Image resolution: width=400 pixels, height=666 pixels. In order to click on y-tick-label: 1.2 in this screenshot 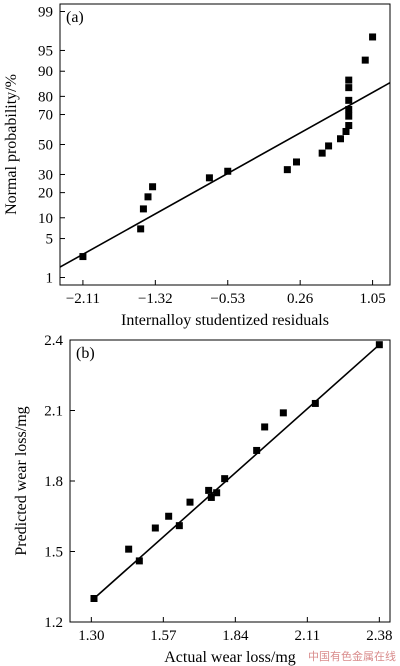, I will do `click(53, 623)`.